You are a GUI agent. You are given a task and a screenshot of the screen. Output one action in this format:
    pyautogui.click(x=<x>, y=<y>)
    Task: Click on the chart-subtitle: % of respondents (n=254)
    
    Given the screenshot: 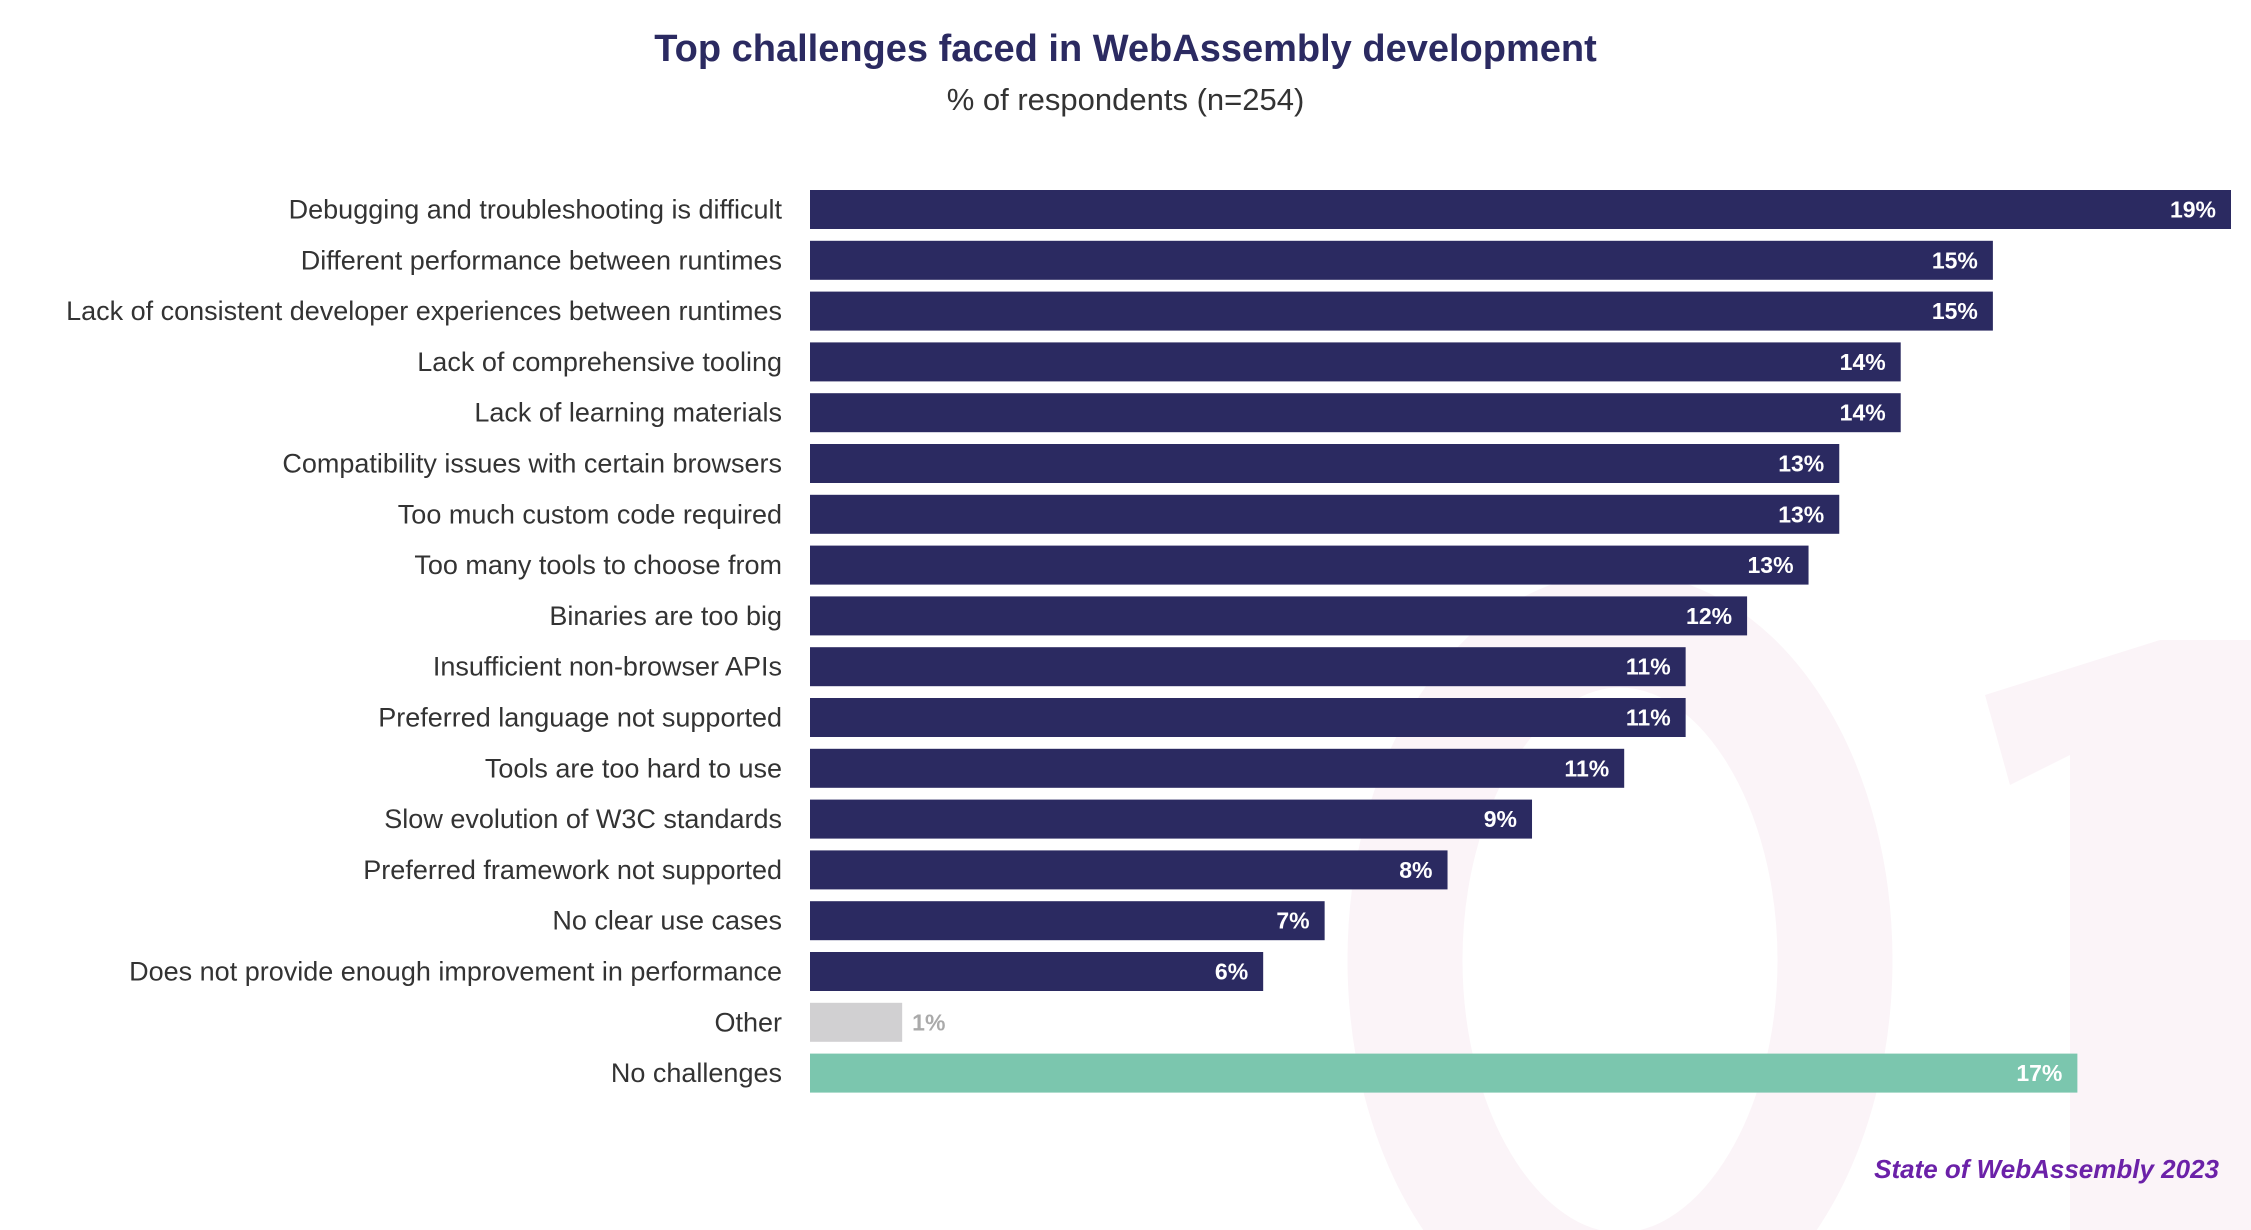 What is the action you would take?
    pyautogui.click(x=1125, y=99)
    